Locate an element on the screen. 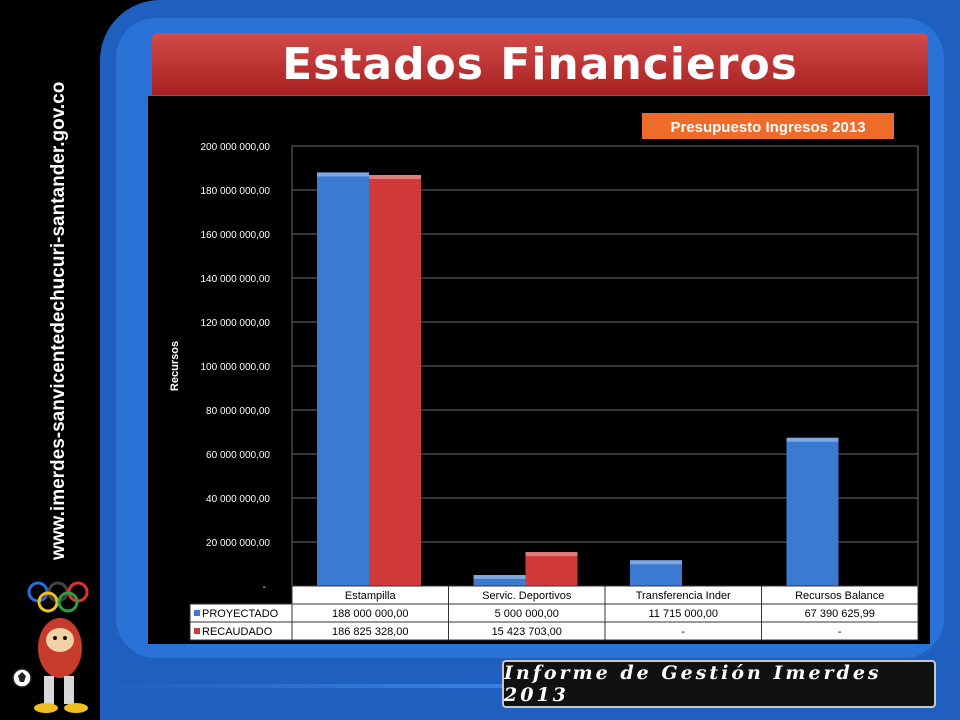 This screenshot has height=720, width=960. y-tick-label: 140 000 000,00 is located at coordinates (235, 279).